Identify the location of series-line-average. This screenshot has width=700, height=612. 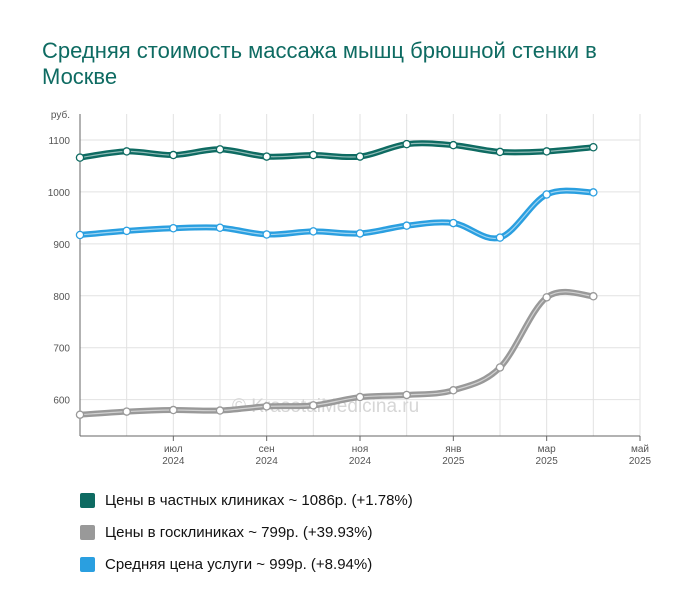
(337, 214).